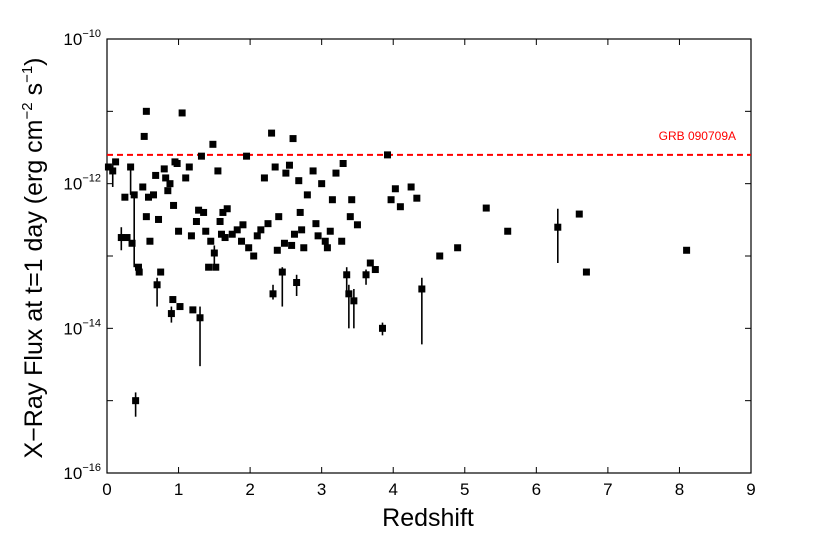 Image resolution: width=830 pixels, height=533 pixels. What do you see at coordinates (27, 110) in the screenshot?
I see `y-axis-label-exp1: −2` at bounding box center [27, 110].